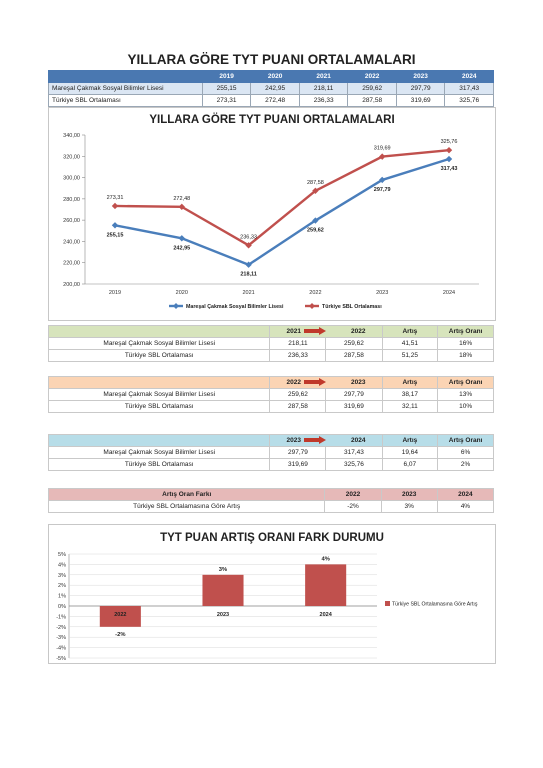 The image size is (543, 768). I want to click on data-label: 319,69, so click(382, 149).